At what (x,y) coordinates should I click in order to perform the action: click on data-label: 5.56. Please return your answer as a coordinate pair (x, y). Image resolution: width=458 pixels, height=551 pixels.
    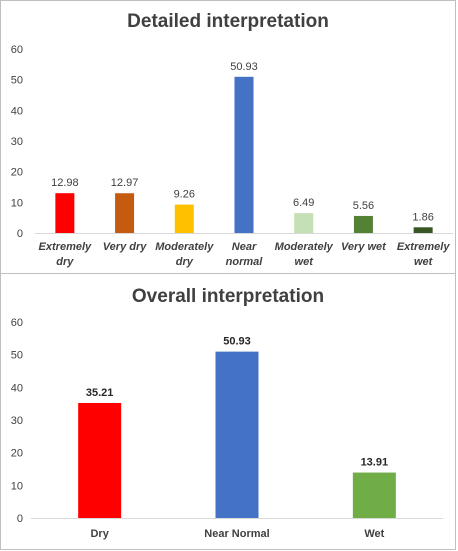
    Looking at the image, I should click on (363, 206).